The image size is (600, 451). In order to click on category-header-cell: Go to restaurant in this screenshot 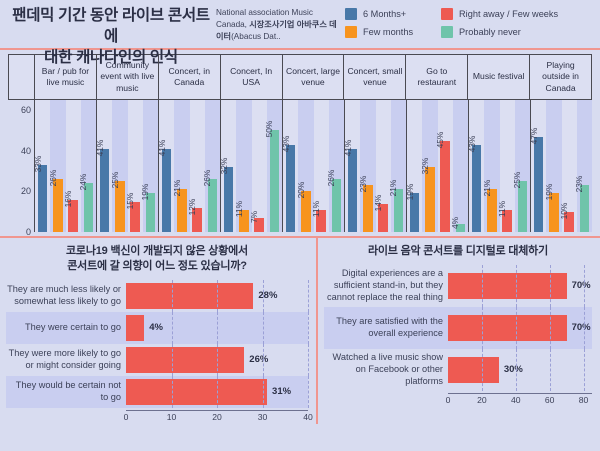, I will do `click(437, 77)`.